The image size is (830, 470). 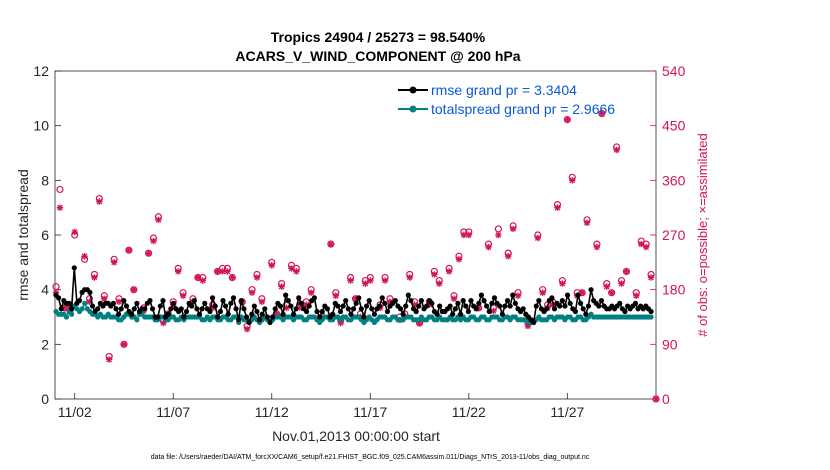 I want to click on y-tick-label: 0, so click(x=45, y=399).